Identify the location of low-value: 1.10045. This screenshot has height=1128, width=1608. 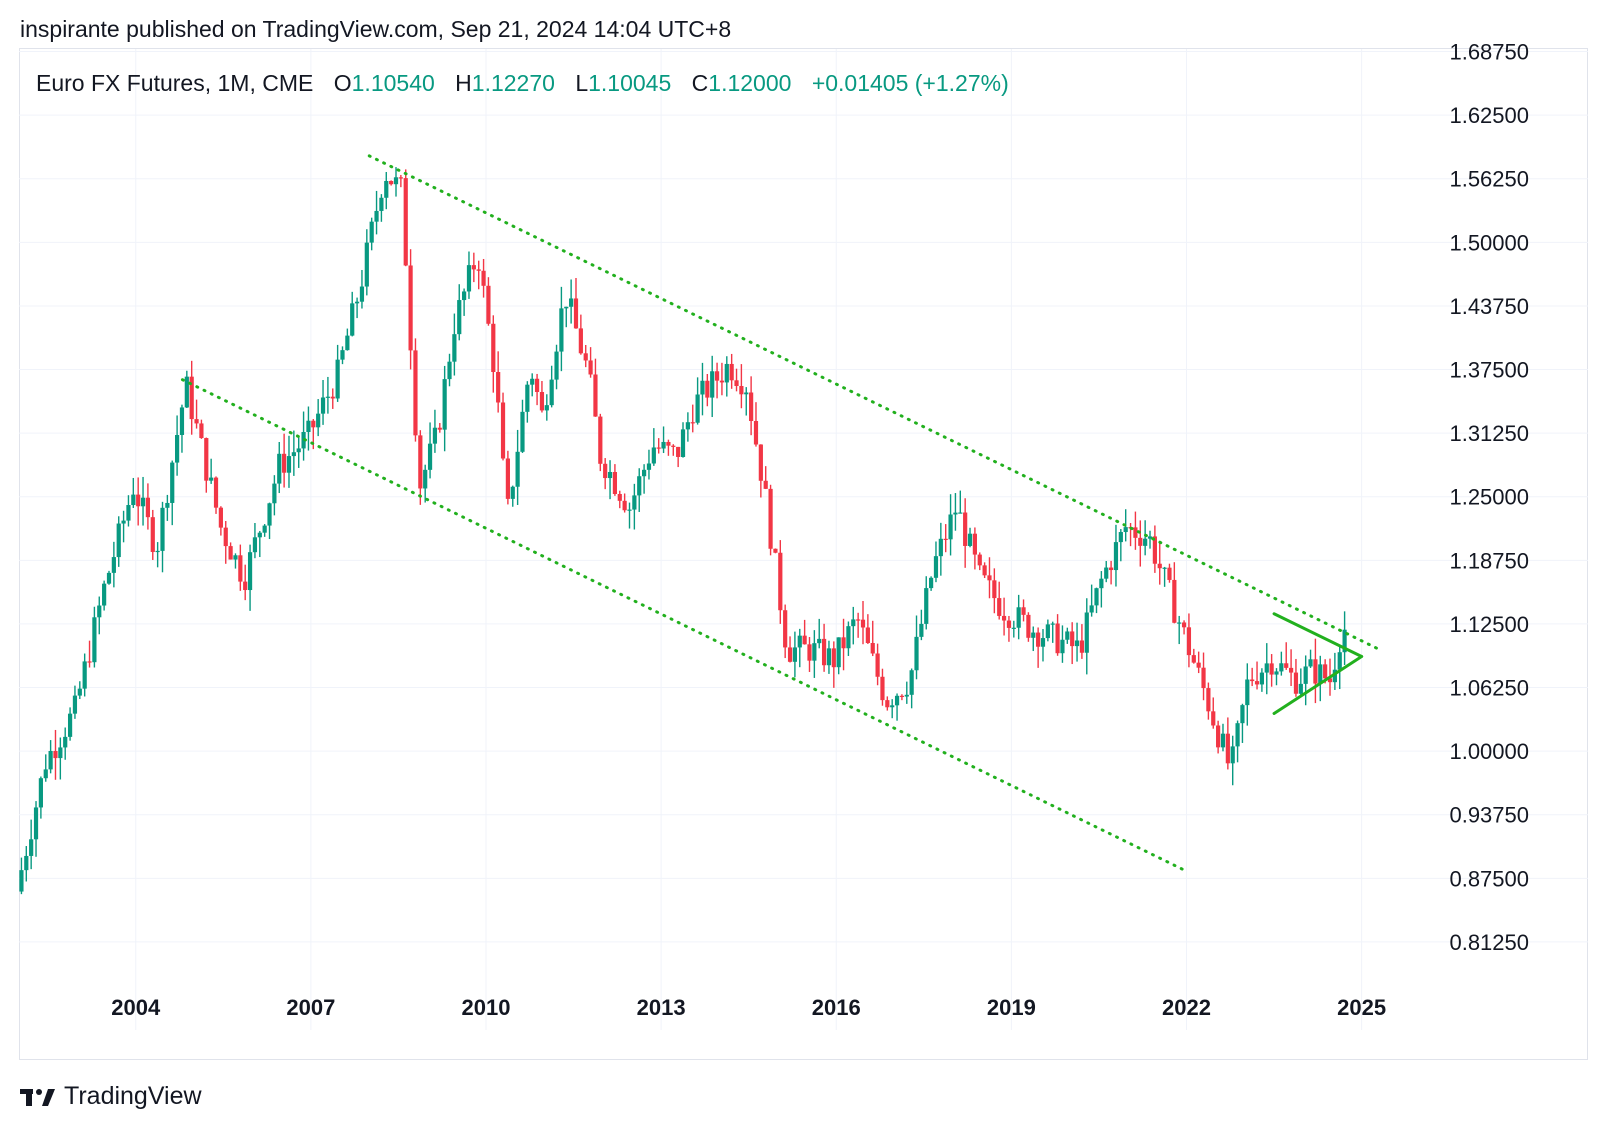
(630, 83).